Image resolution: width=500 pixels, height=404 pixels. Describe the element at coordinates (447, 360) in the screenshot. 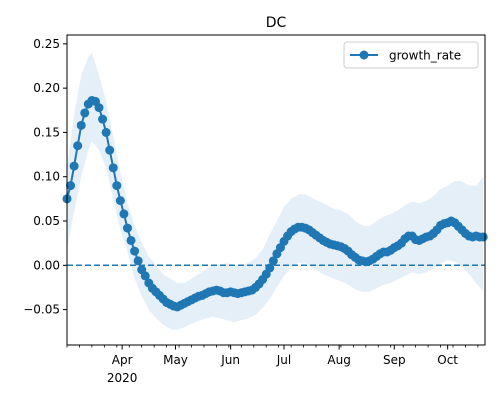

I see `x-tick-label: Oct` at that location.